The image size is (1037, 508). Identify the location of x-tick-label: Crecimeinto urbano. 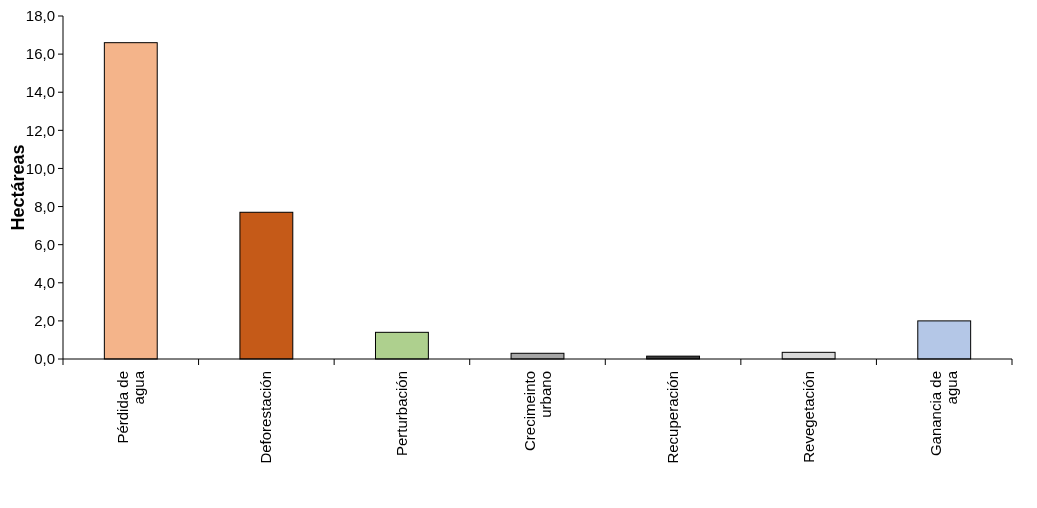
(537, 411).